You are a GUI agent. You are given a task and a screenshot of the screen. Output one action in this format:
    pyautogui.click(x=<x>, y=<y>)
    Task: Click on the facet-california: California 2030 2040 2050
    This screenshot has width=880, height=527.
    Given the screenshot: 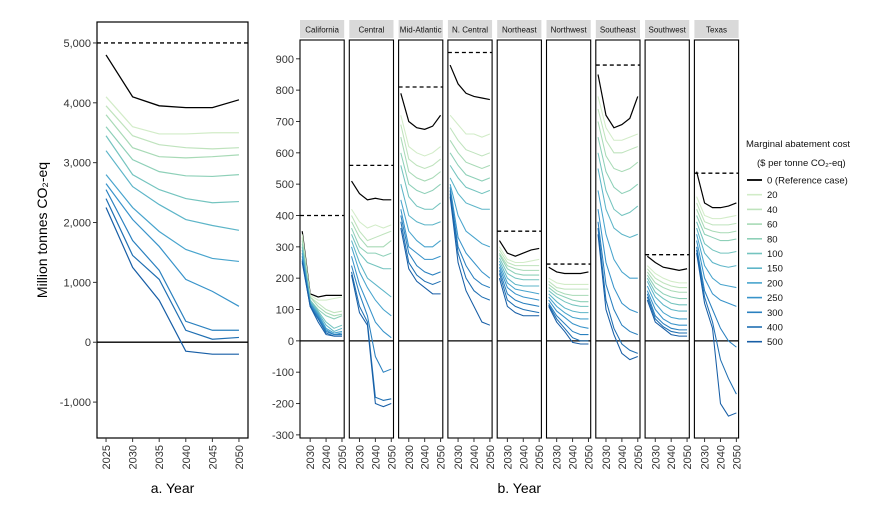 What is the action you would take?
    pyautogui.click(x=324, y=244)
    